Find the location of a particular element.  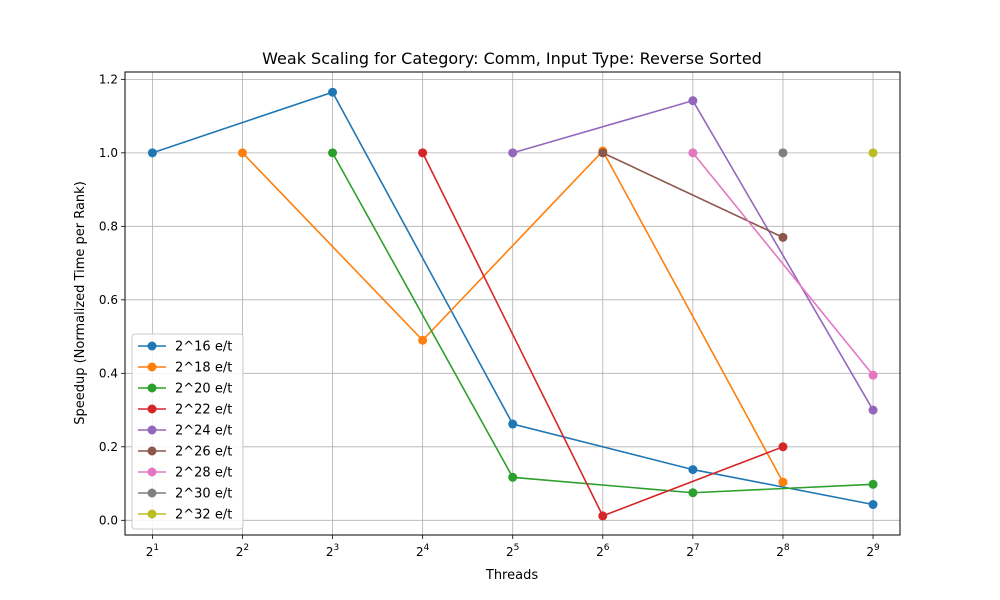

legend-label: 2^26 e/t is located at coordinates (203, 452).